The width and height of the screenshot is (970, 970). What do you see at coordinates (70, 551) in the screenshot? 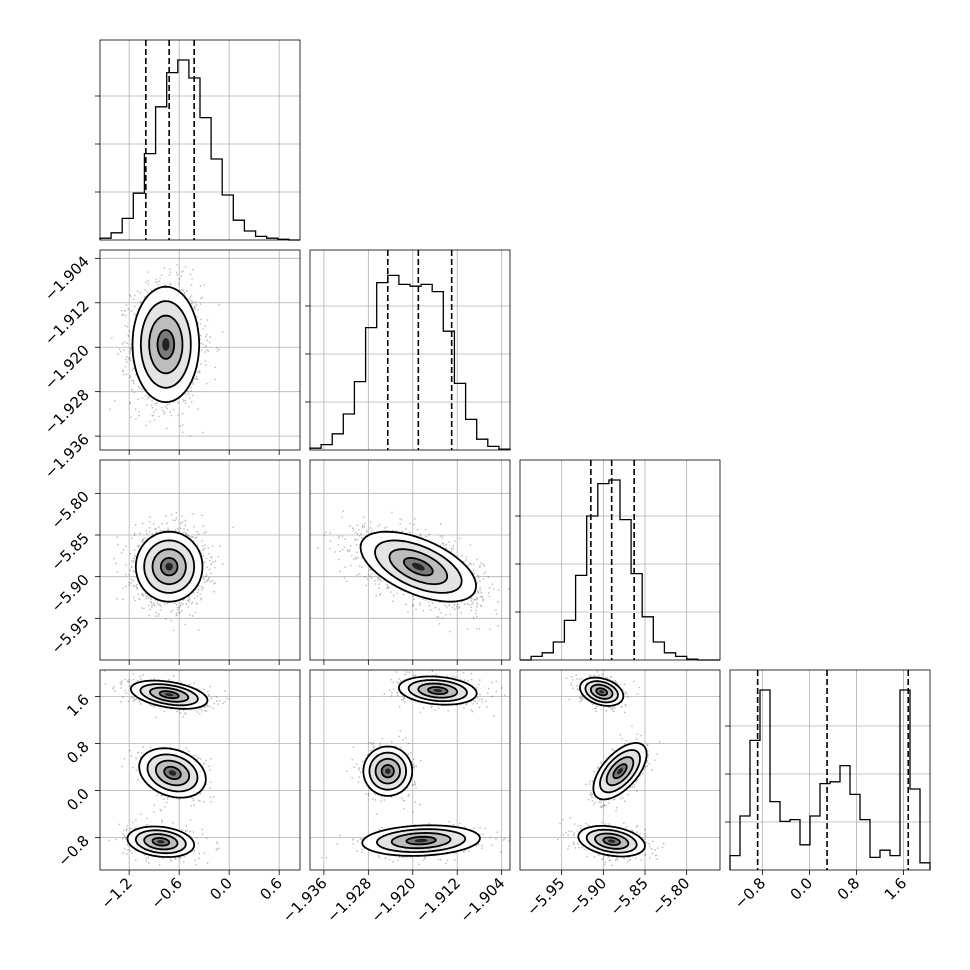
I see `y-tick-label: −5.85` at bounding box center [70, 551].